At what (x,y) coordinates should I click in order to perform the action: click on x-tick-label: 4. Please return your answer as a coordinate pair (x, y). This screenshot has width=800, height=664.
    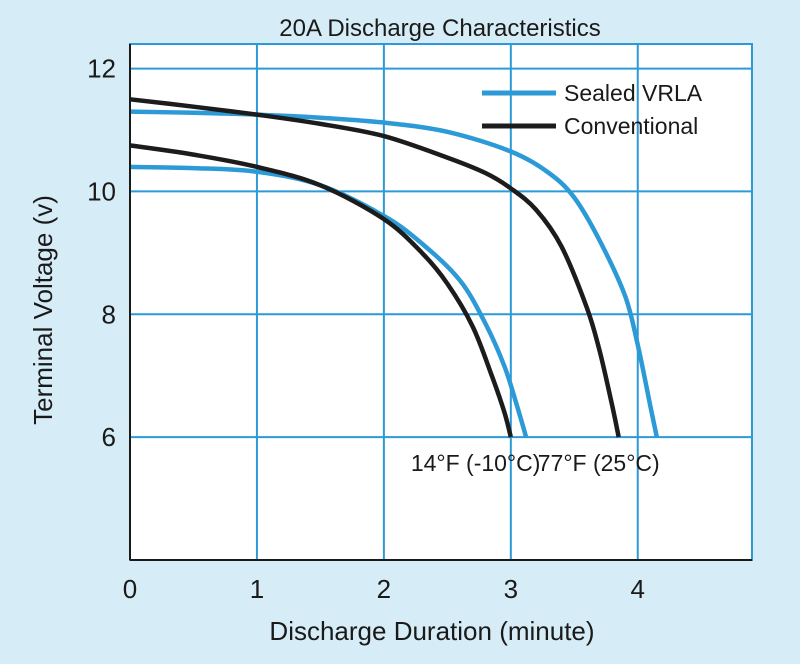
    Looking at the image, I should click on (638, 589).